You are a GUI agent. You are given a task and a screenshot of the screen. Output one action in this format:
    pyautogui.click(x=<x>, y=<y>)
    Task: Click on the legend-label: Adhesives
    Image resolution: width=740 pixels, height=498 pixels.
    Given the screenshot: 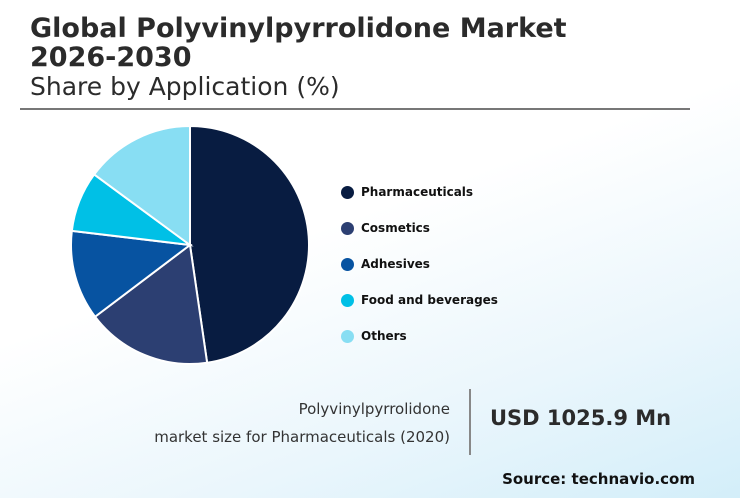 What is the action you would take?
    pyautogui.click(x=395, y=264)
    